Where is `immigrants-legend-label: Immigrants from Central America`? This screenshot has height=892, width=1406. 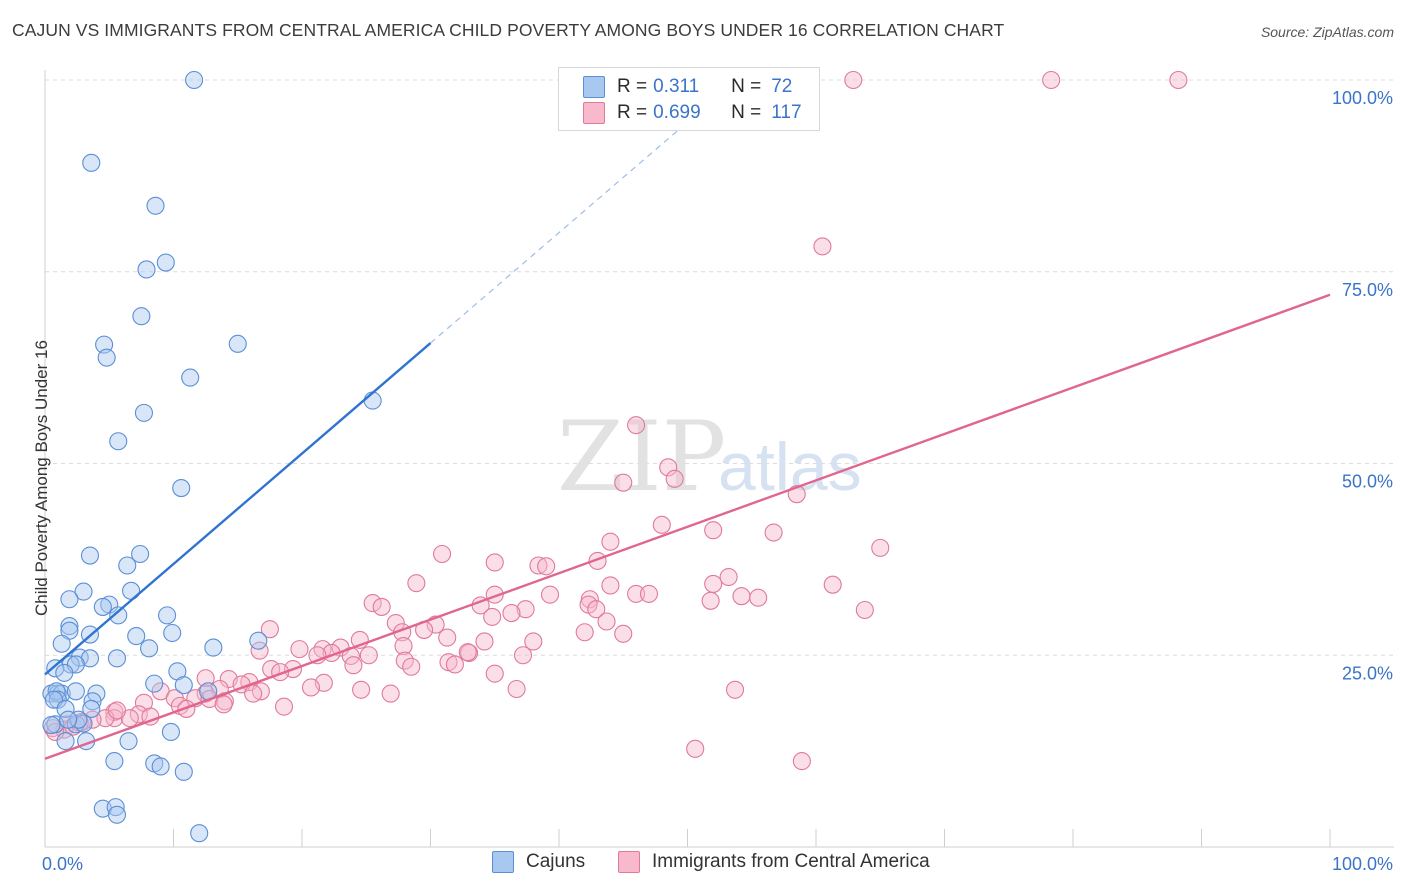
immigrants-legend-label: Immigrants from Central America is located at coordinates (791, 861).